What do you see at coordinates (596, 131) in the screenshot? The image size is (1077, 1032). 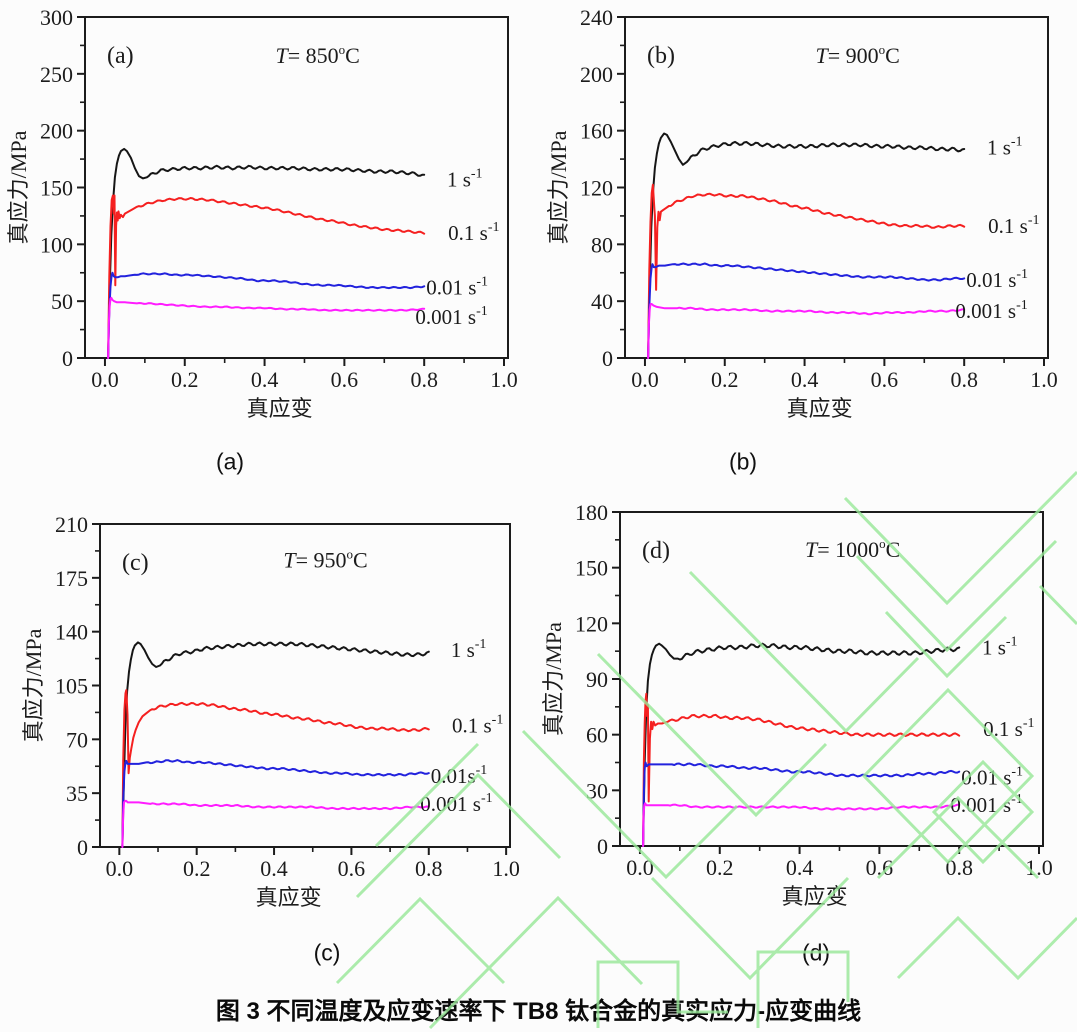 I see `y-tick-label: 160` at bounding box center [596, 131].